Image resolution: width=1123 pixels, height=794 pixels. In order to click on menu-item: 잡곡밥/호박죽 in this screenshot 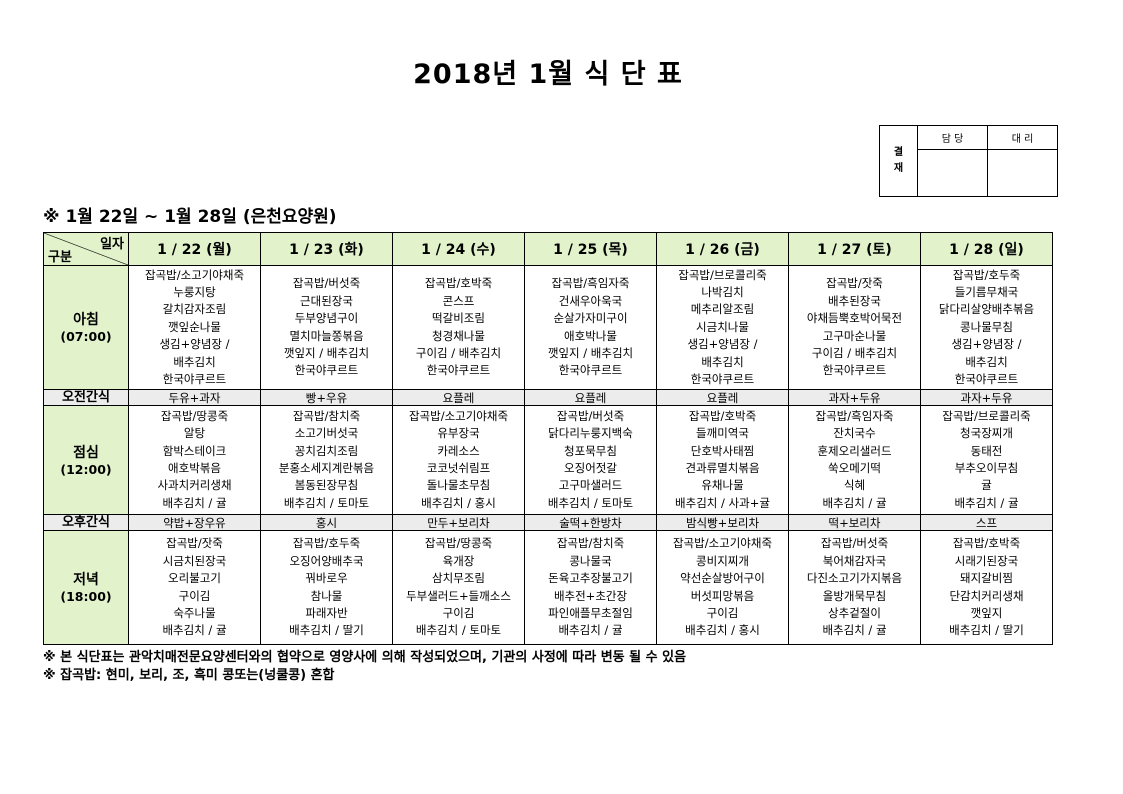, I will do `click(986, 543)`.